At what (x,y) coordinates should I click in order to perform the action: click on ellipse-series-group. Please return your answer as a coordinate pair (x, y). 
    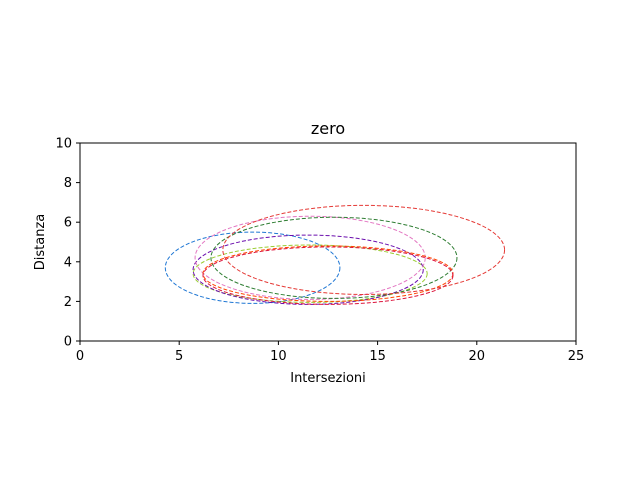
    Looking at the image, I should click on (335, 254).